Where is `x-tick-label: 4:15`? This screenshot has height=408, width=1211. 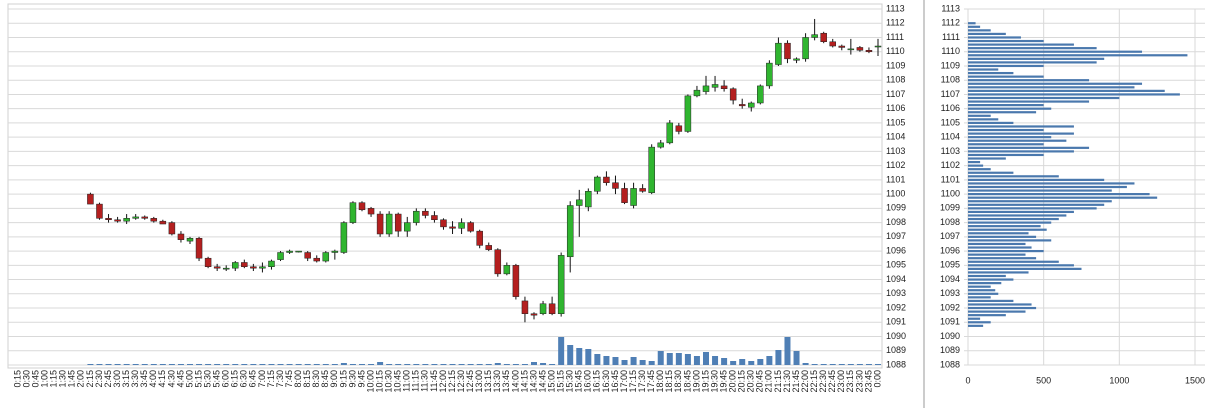 x-tick-label: 4:15 is located at coordinates (162, 379).